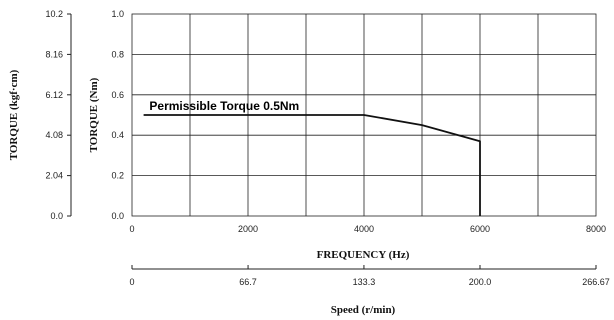  Describe the element at coordinates (596, 229) in the screenshot. I see `x-tick-label: 8000` at that location.